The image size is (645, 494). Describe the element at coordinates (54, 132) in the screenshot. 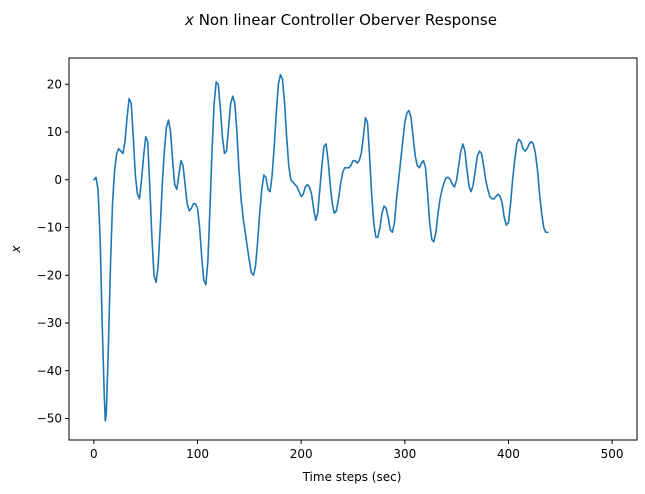

I see `y-tick-label: 10` at that location.